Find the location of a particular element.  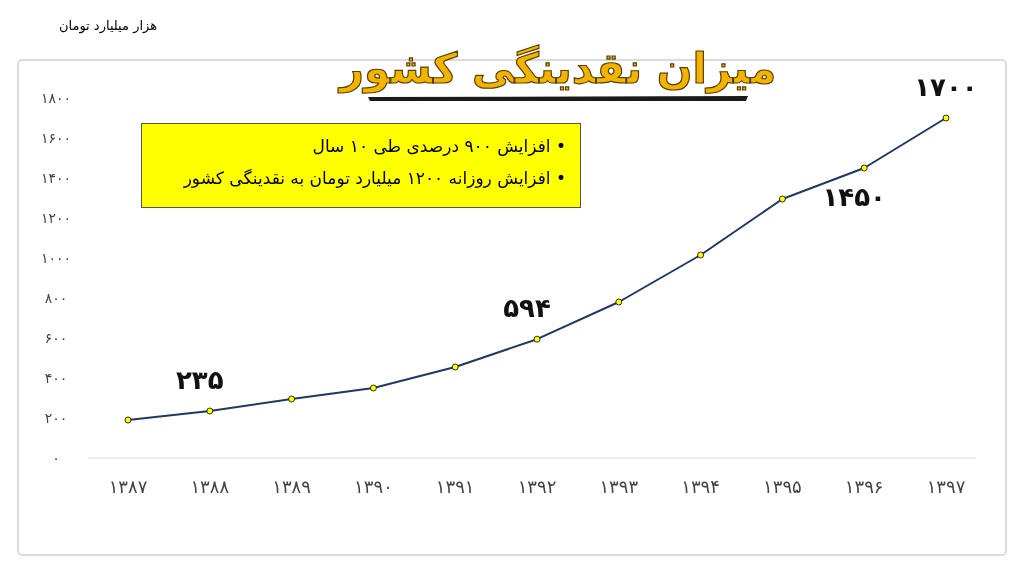

note-box: • افزایش ۹۰۰ درصدی طی ۱۰ سال • افزایش روزانه ۱۲۰۰ میلیارد تومان به نقدینگی کشور is located at coordinates (361, 165).